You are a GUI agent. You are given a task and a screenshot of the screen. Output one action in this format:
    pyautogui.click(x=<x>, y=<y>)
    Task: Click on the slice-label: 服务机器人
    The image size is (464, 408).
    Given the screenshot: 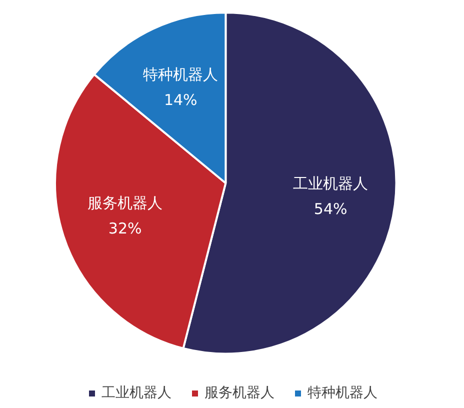 What is the action you would take?
    pyautogui.click(x=125, y=203)
    